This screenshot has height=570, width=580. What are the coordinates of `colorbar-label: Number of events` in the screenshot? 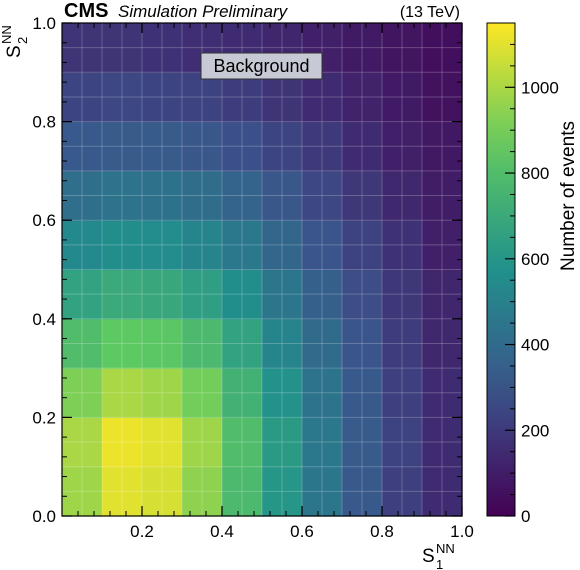 It's located at (568, 196).